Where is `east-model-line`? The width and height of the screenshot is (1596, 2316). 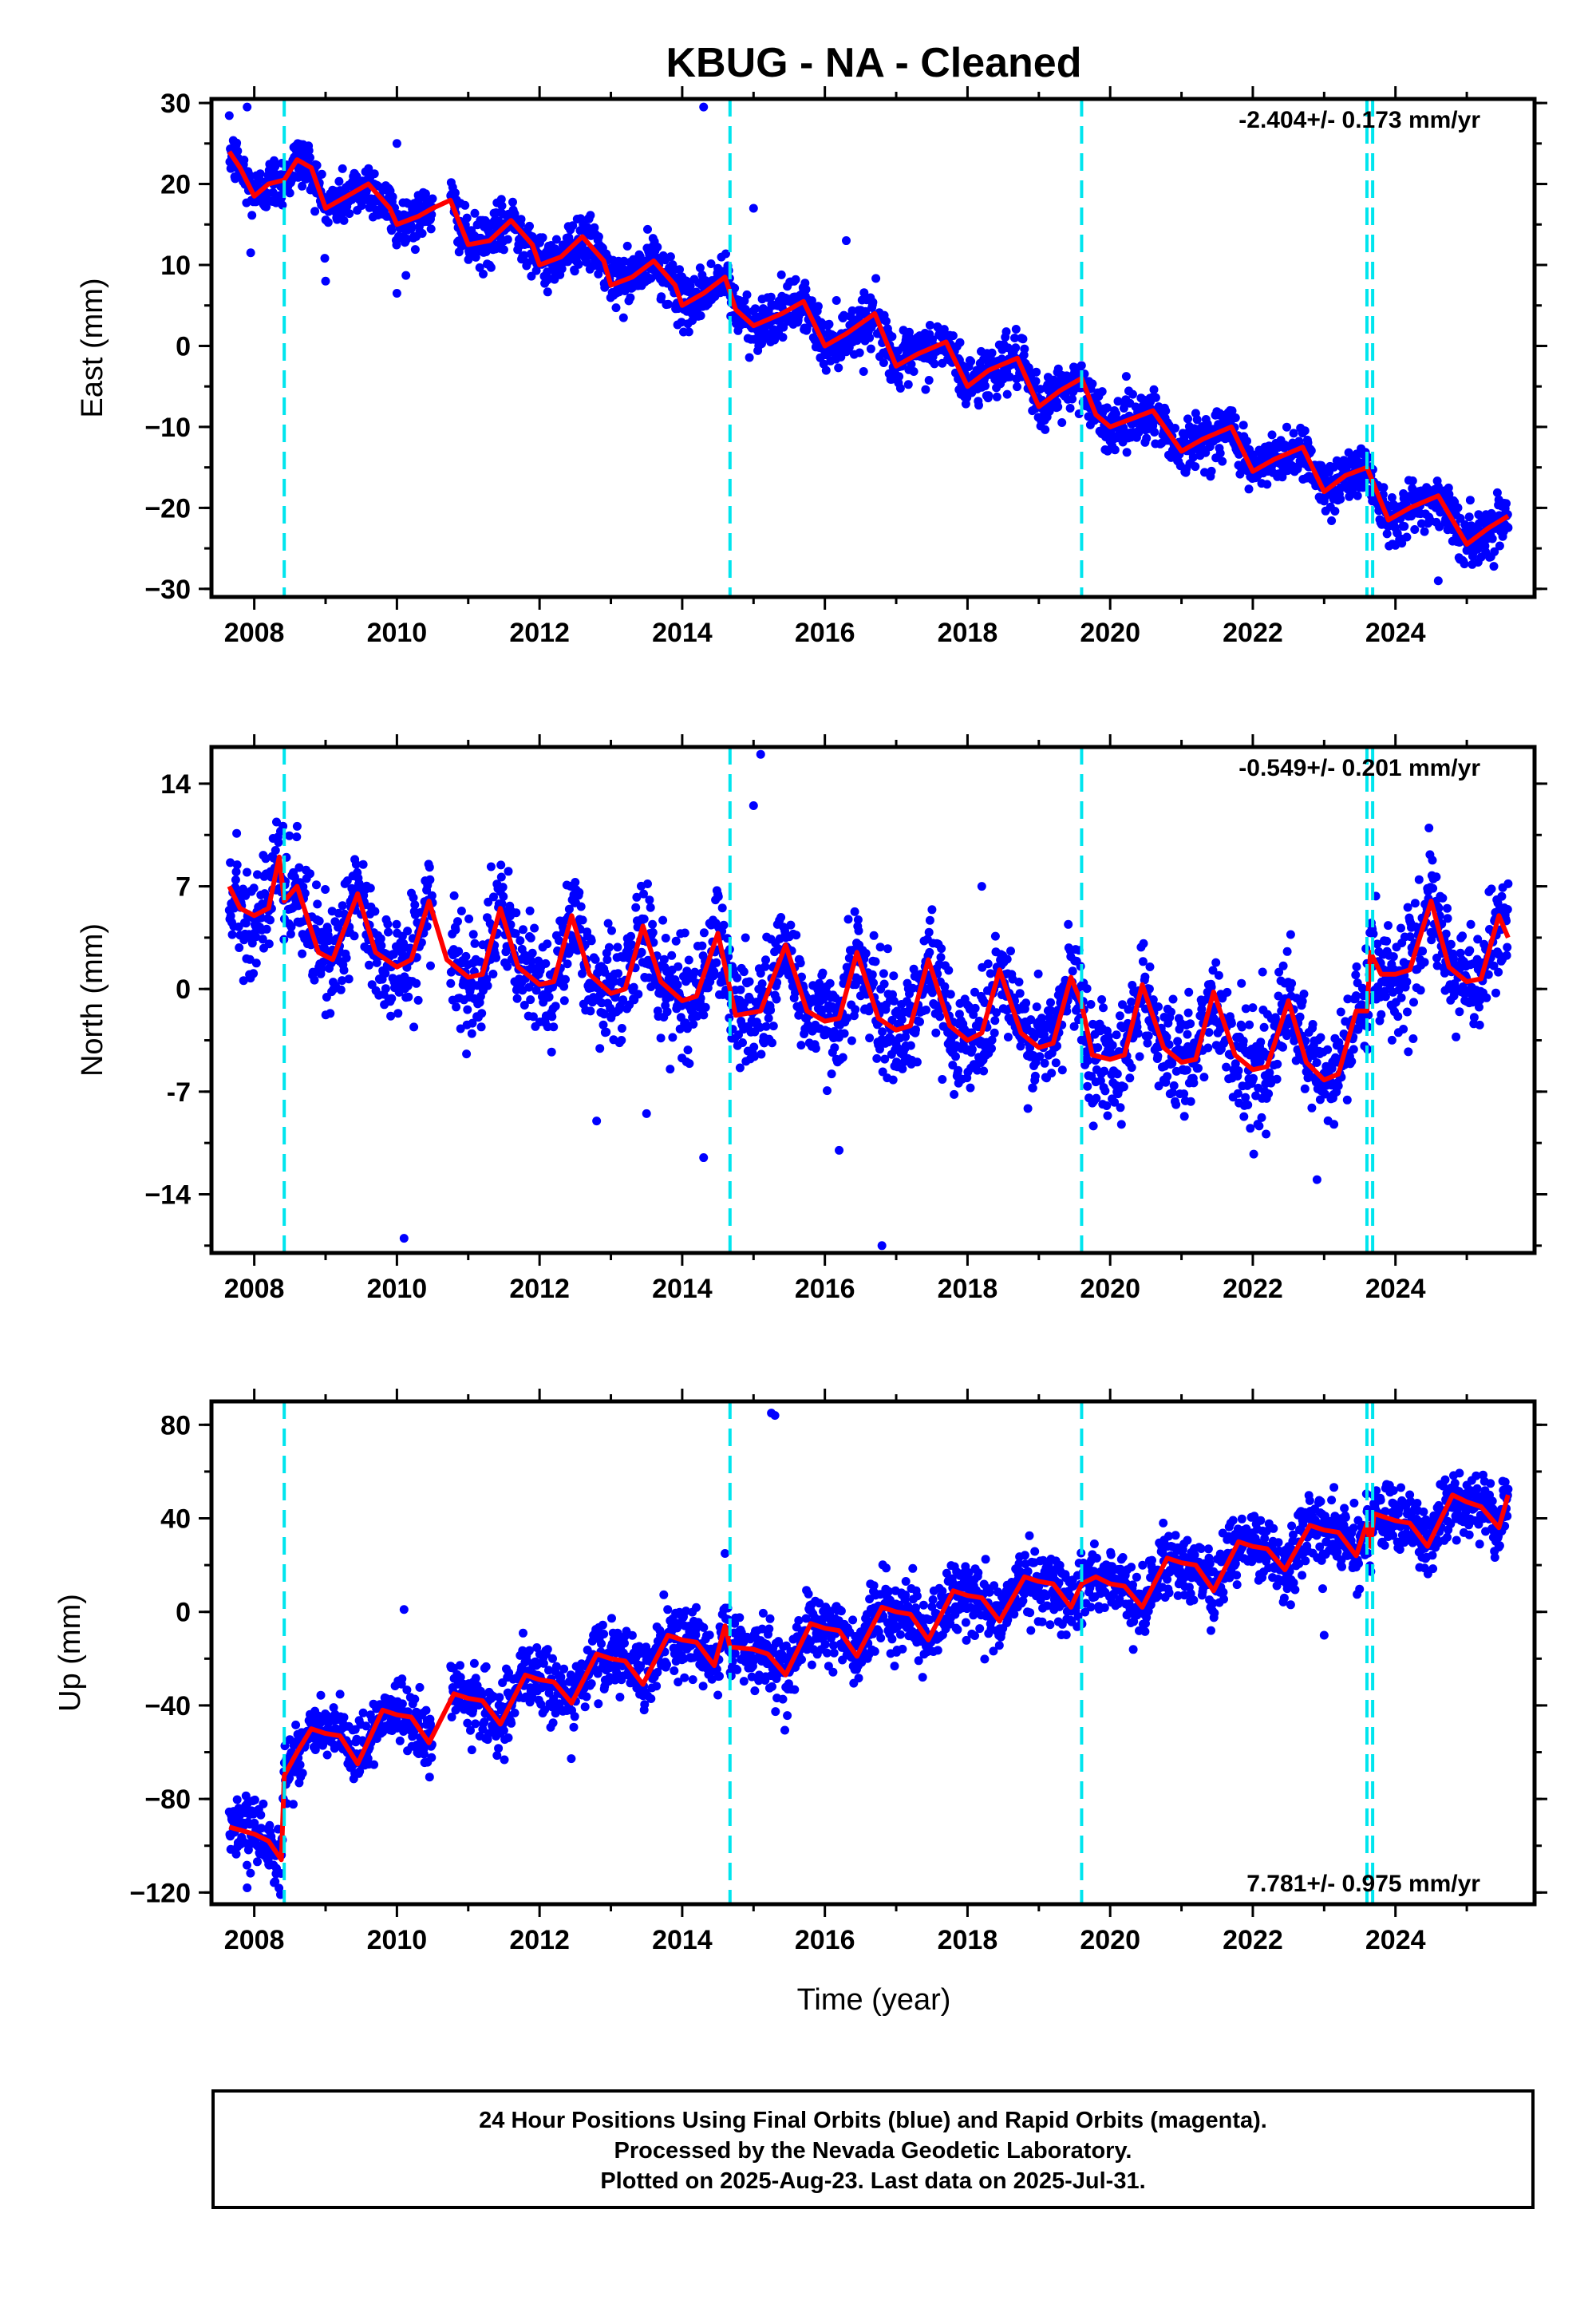 east-model-line is located at coordinates (868, 348).